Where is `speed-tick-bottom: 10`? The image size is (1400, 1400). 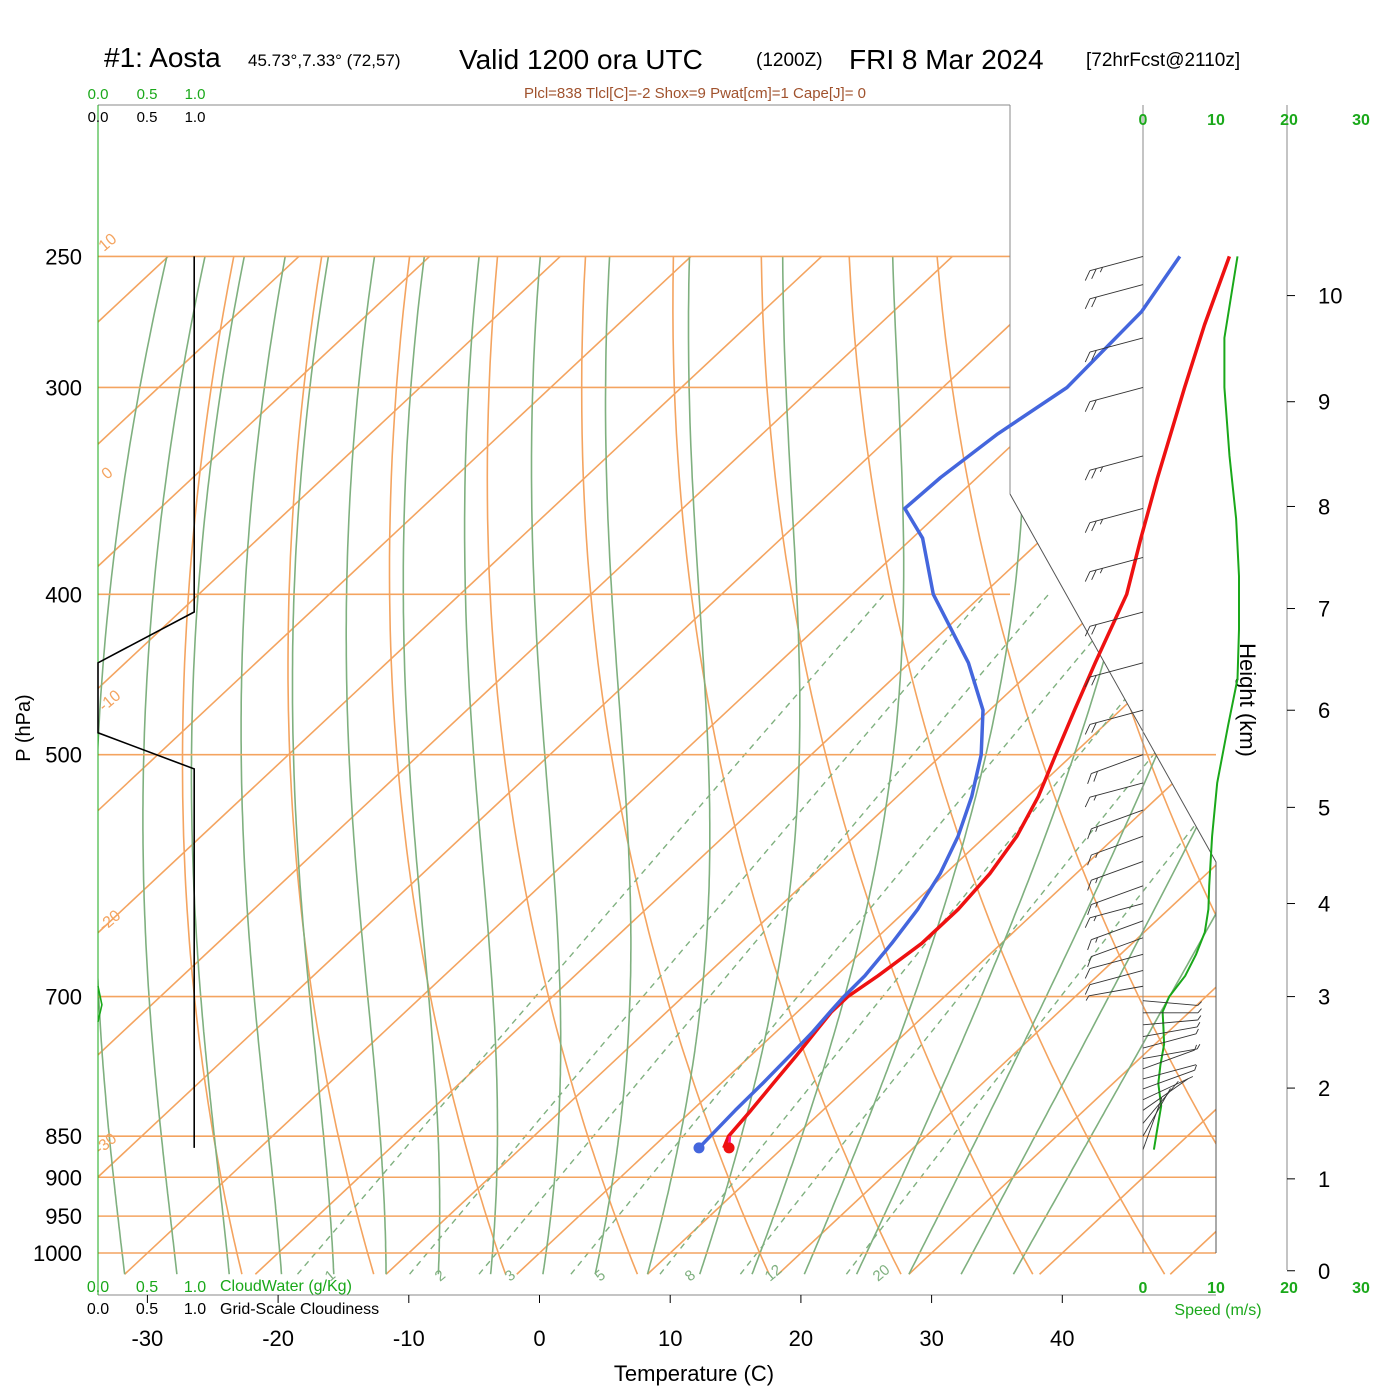
speed-tick-bottom: 10 is located at coordinates (1216, 1288).